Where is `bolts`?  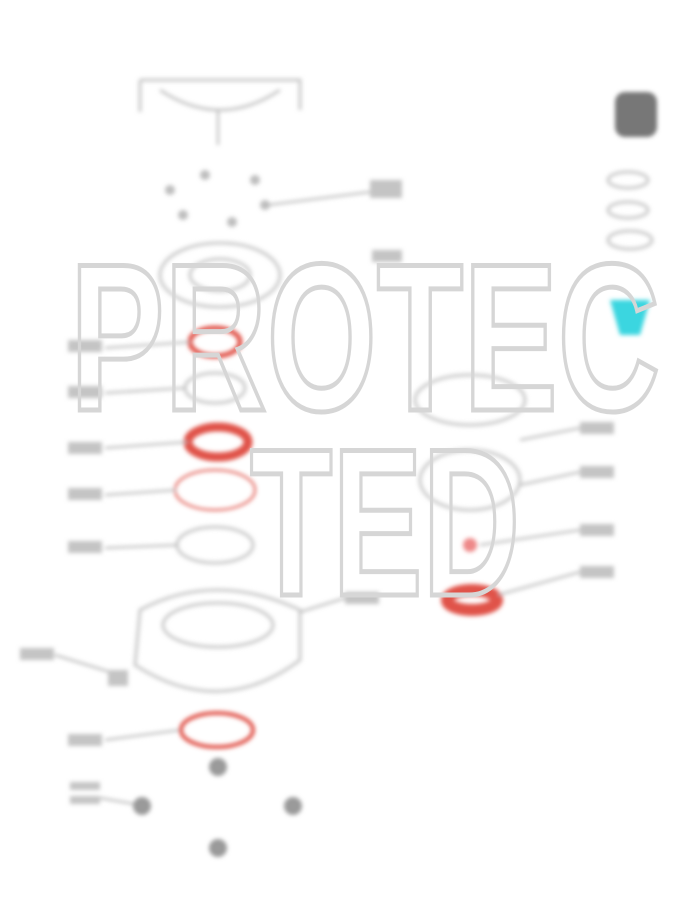
bolts is located at coordinates (217, 807).